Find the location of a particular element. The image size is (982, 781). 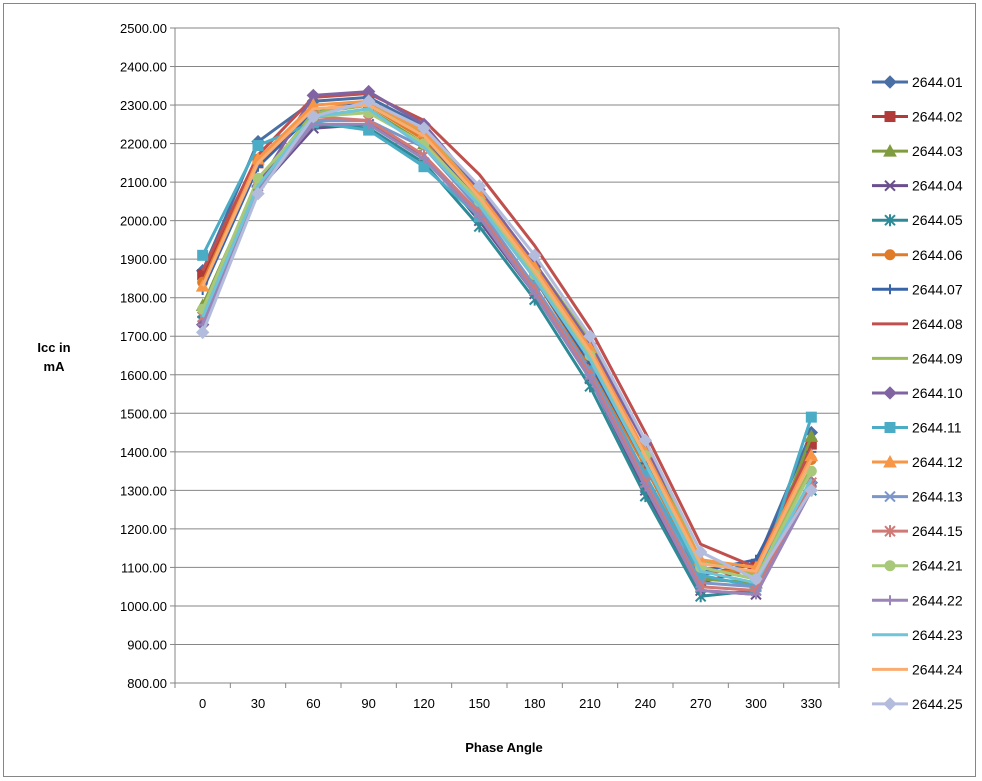

legend-item: 2644.13 is located at coordinates (917, 497).